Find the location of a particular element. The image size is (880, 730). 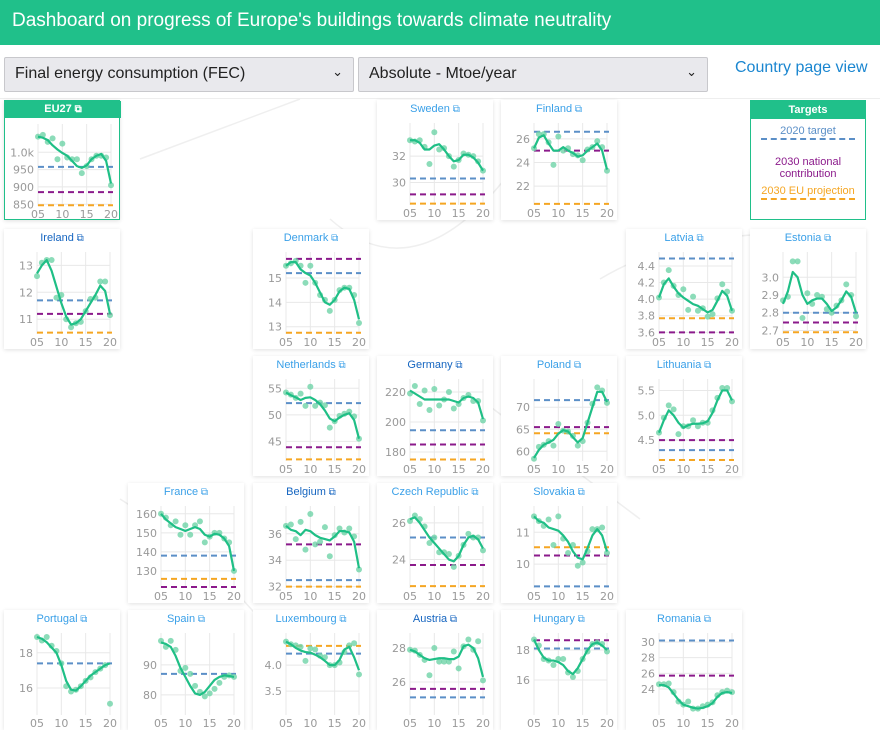

country-link-lithuania: Lithuania ⧉ is located at coordinates (684, 365).